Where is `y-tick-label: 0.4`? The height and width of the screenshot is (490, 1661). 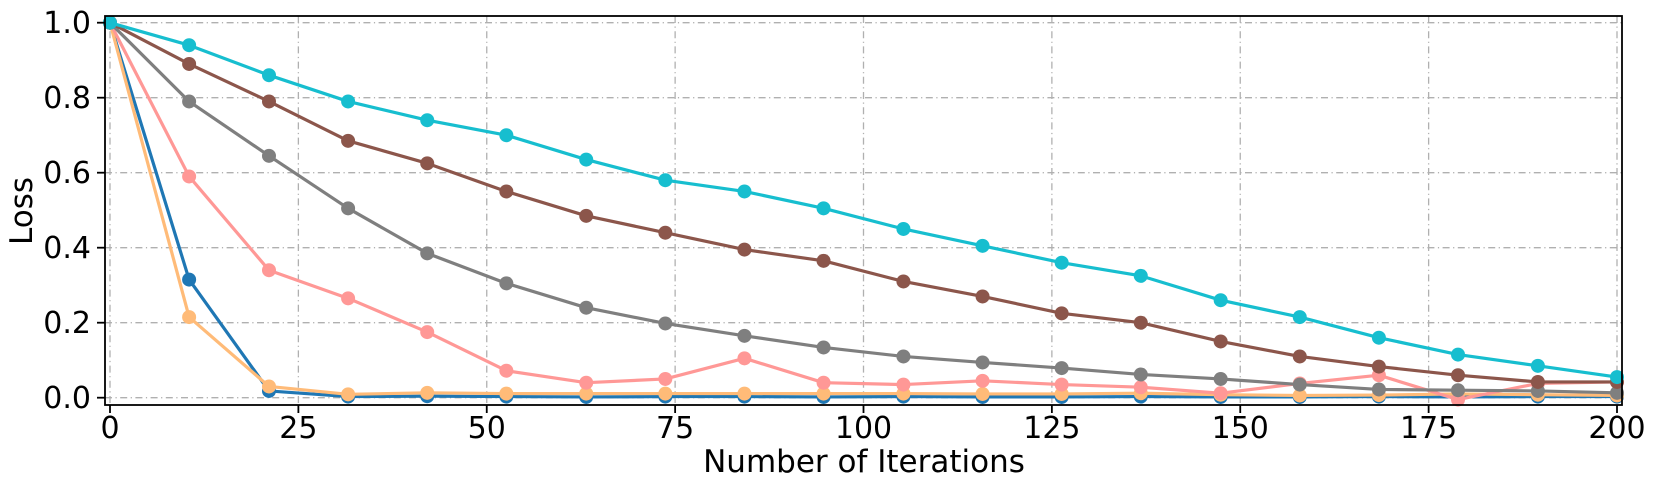
y-tick-label: 0.4 is located at coordinates (67, 248).